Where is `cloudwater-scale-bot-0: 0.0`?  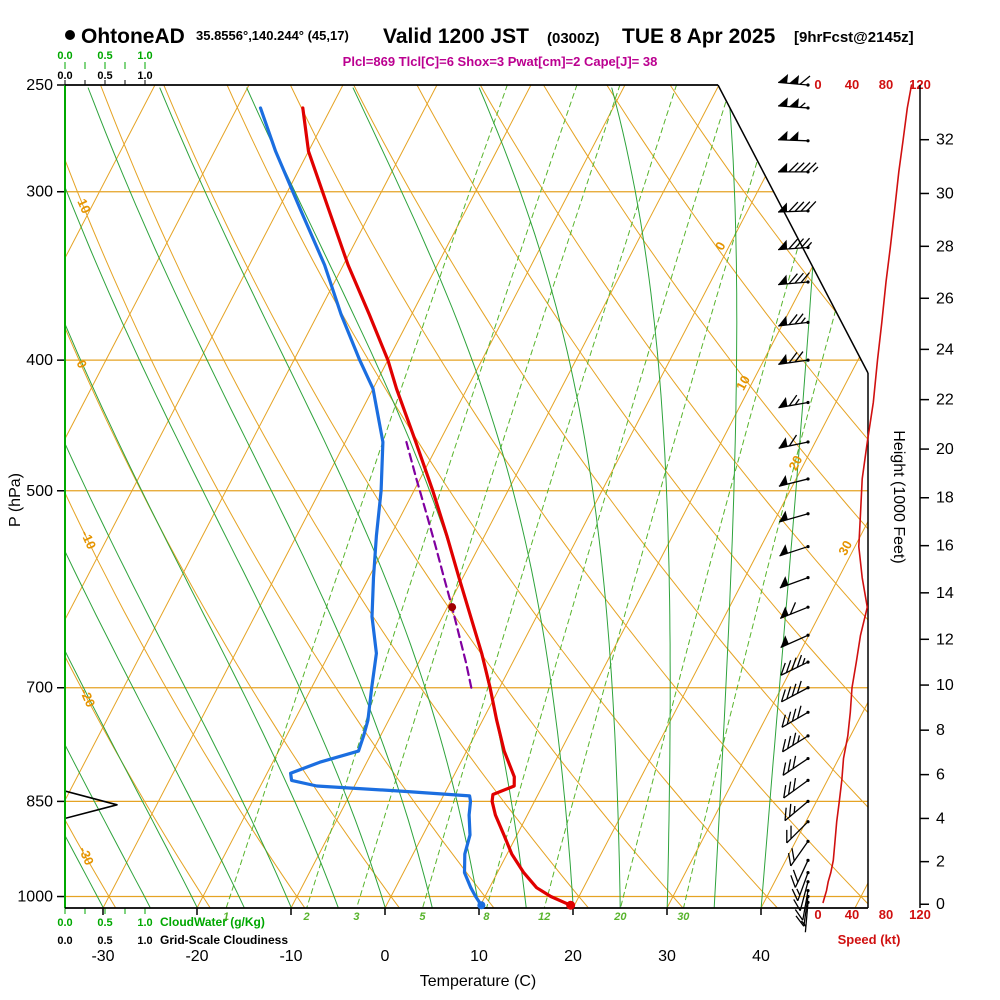
cloudwater-scale-bot-0: 0.0 is located at coordinates (64, 923).